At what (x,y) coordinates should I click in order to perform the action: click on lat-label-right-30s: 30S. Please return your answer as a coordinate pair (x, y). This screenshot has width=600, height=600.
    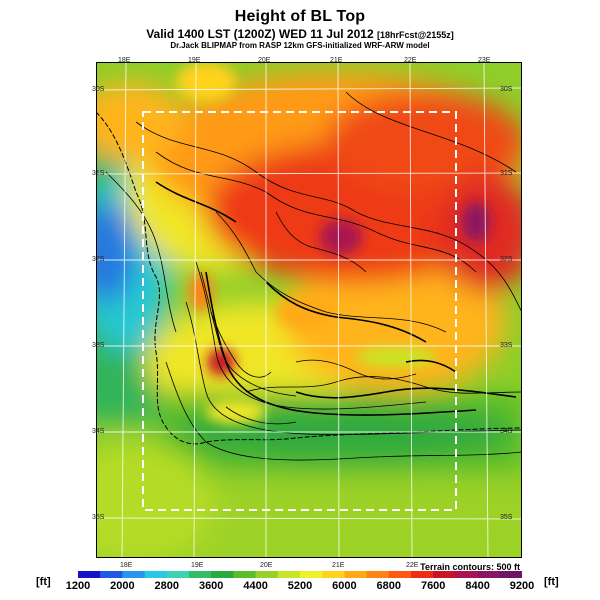
    Looking at the image, I should click on (506, 89).